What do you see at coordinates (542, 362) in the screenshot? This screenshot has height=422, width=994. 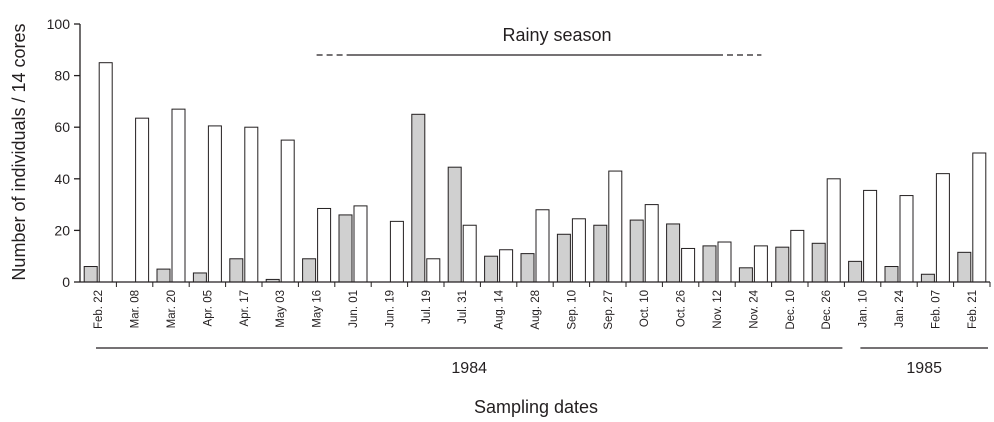 I see `year-brackets: 1984 1985` at bounding box center [542, 362].